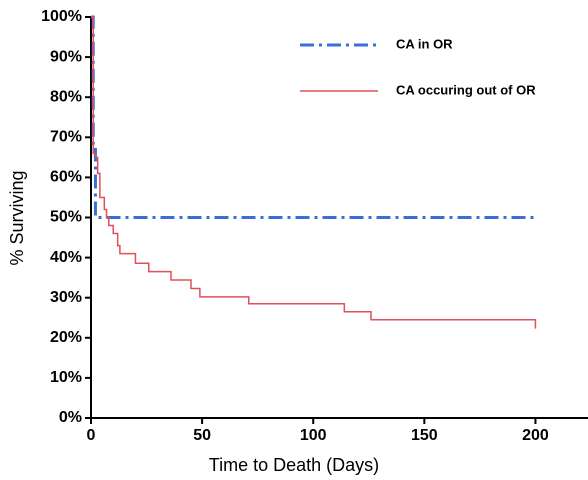  Describe the element at coordinates (466, 89) in the screenshot. I see `legend-label: CA occuring out of OR` at that location.